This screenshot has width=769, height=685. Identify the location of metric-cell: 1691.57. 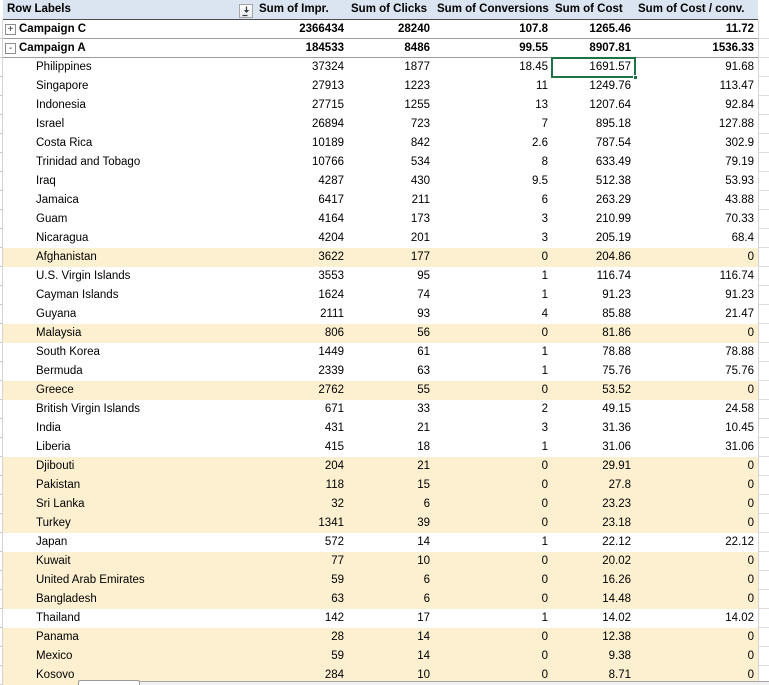
(610, 67).